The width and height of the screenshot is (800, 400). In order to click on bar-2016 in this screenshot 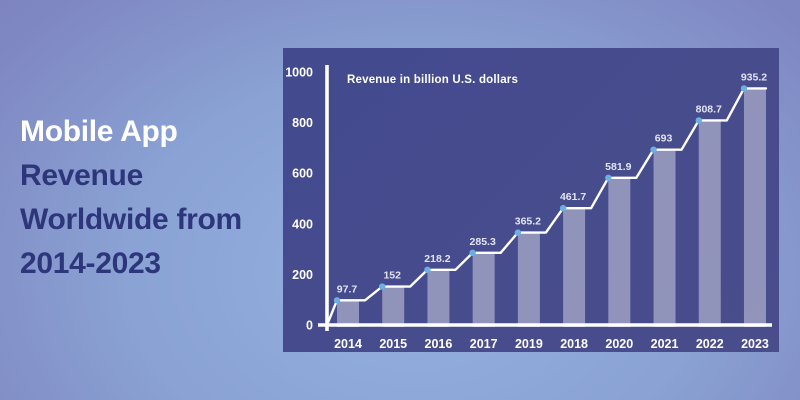, I will do `click(438, 298)`.